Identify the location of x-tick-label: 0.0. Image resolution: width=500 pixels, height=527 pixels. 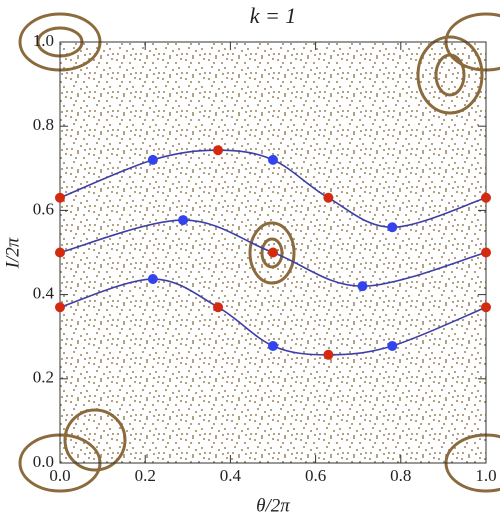
(59, 475).